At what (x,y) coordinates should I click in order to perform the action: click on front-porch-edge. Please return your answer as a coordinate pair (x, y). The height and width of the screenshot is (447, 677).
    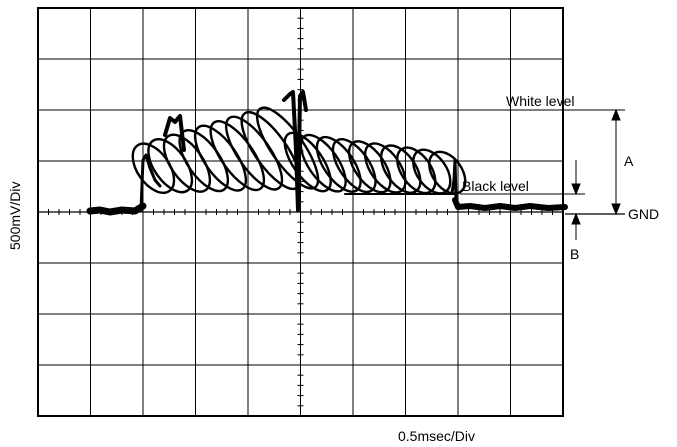
    Looking at the image, I should click on (150, 182).